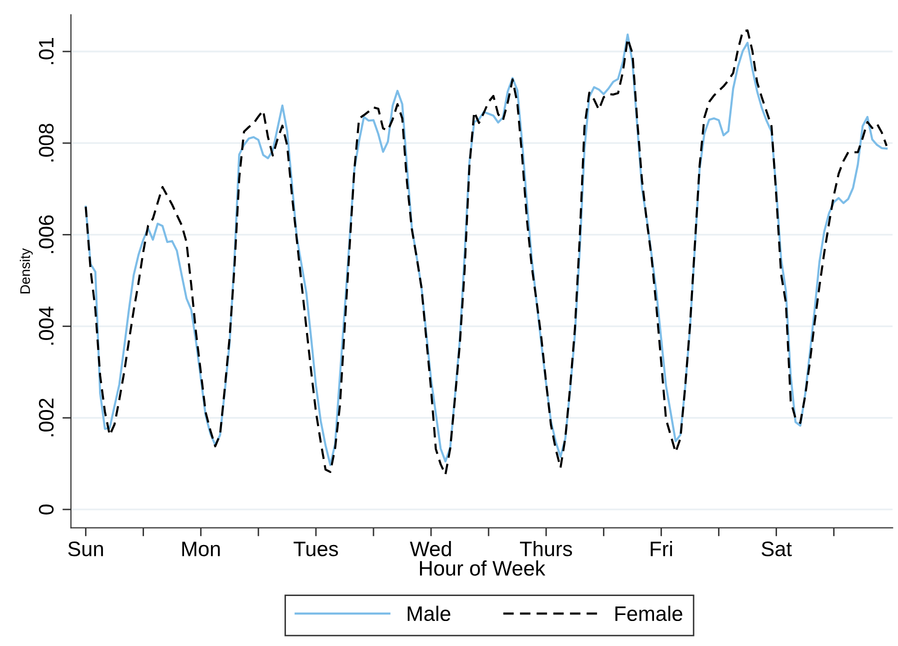  What do you see at coordinates (46, 51) in the screenshot?
I see `y-tick-label: .01` at bounding box center [46, 51].